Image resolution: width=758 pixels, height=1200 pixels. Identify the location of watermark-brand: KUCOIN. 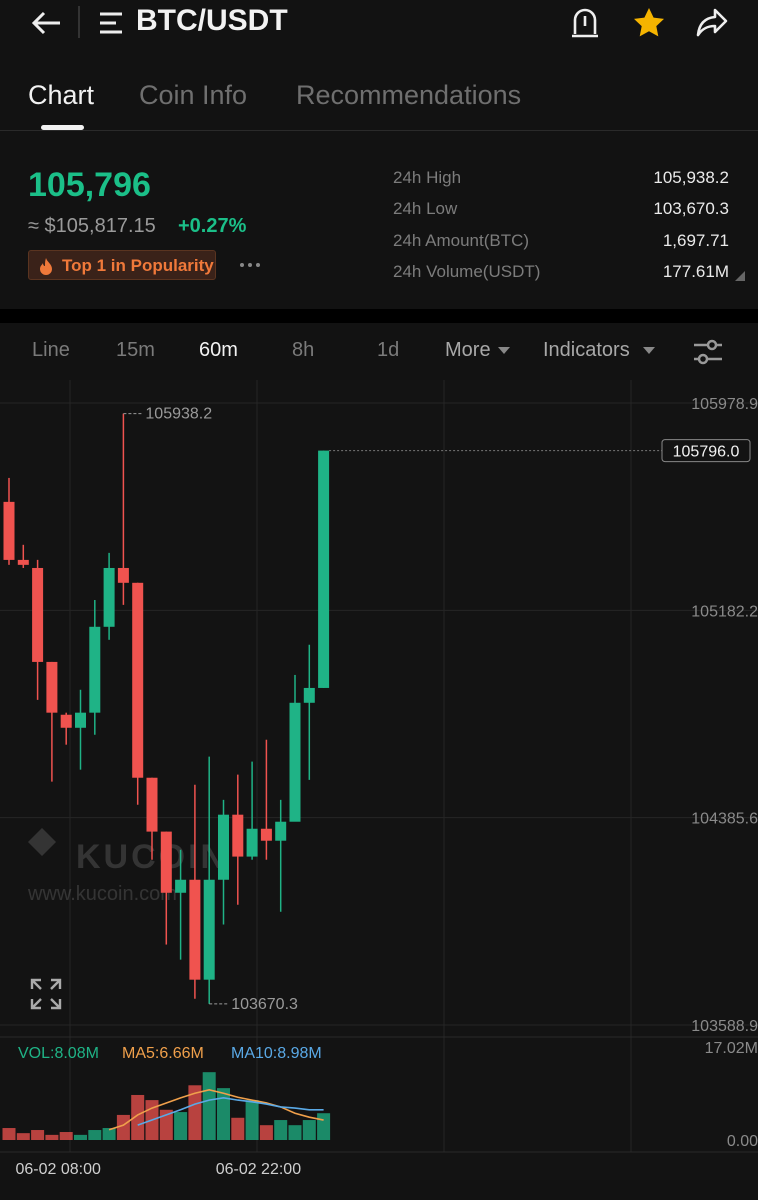
(152, 857).